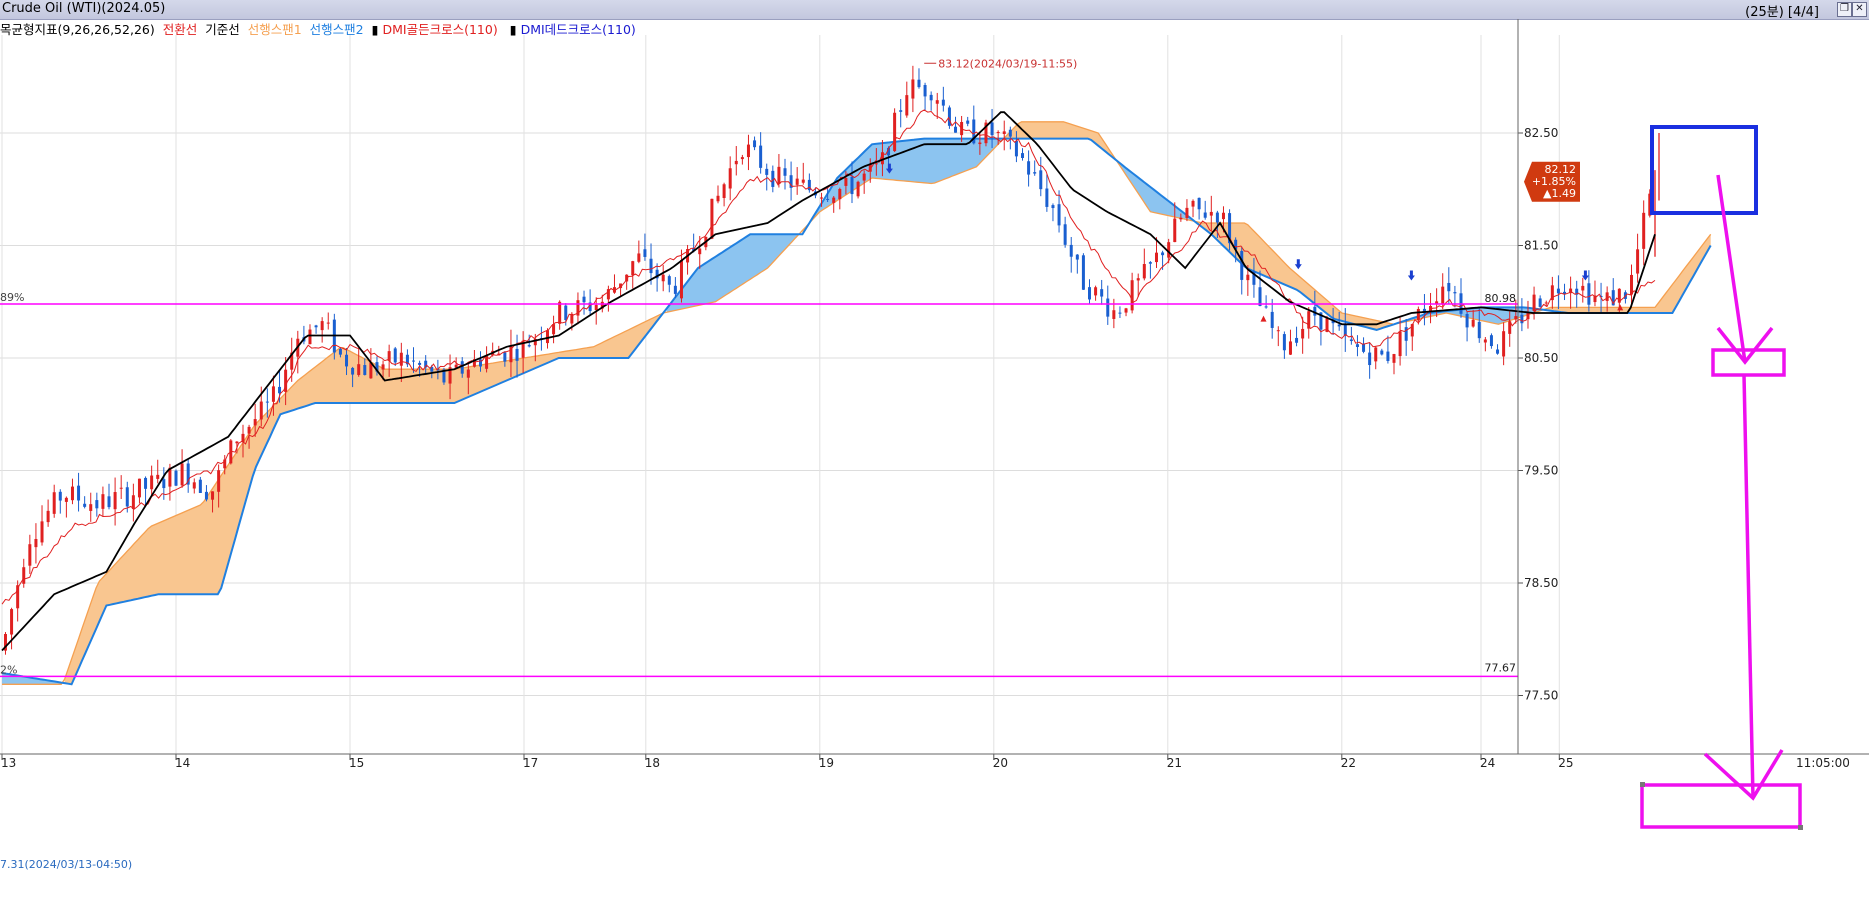 The height and width of the screenshot is (916, 1869). Describe the element at coordinates (578, 29) in the screenshot. I see `legend-dmi-dead-label: DMI데드크로스(110)` at that location.